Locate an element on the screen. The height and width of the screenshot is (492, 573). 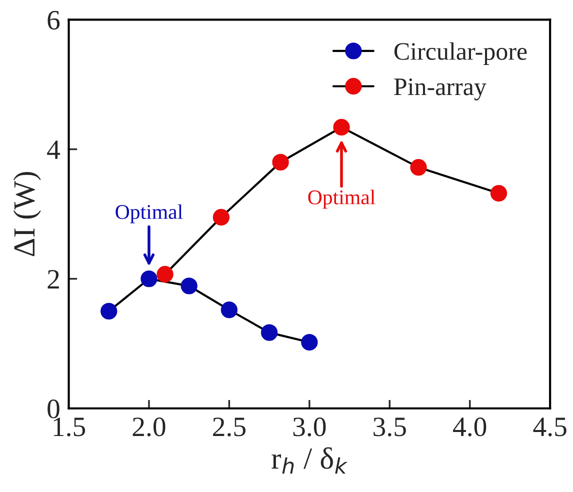
x-tick-label: 2.0 is located at coordinates (149, 426).